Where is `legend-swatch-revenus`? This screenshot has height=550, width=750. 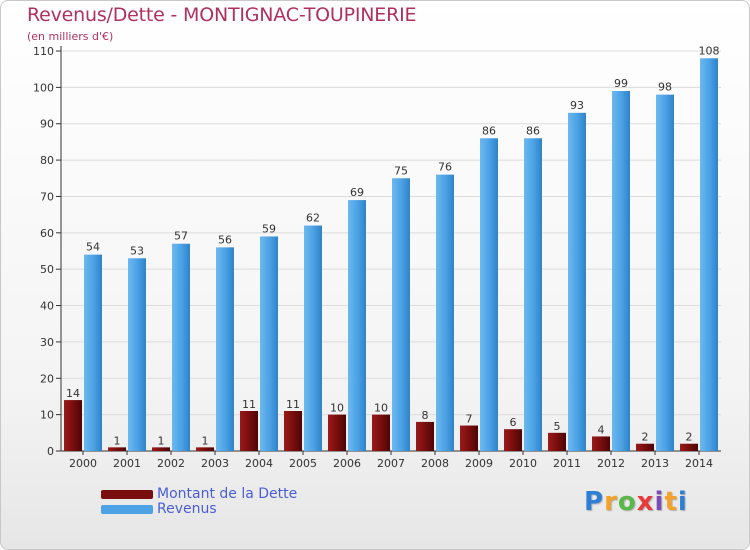
legend-swatch-revenus is located at coordinates (127, 509).